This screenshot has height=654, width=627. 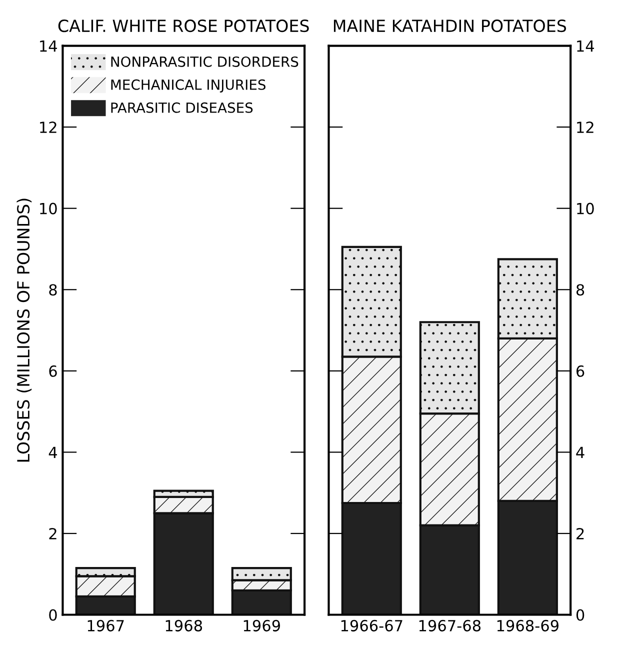 I want to click on y2-tick-label: 14, so click(x=585, y=46).